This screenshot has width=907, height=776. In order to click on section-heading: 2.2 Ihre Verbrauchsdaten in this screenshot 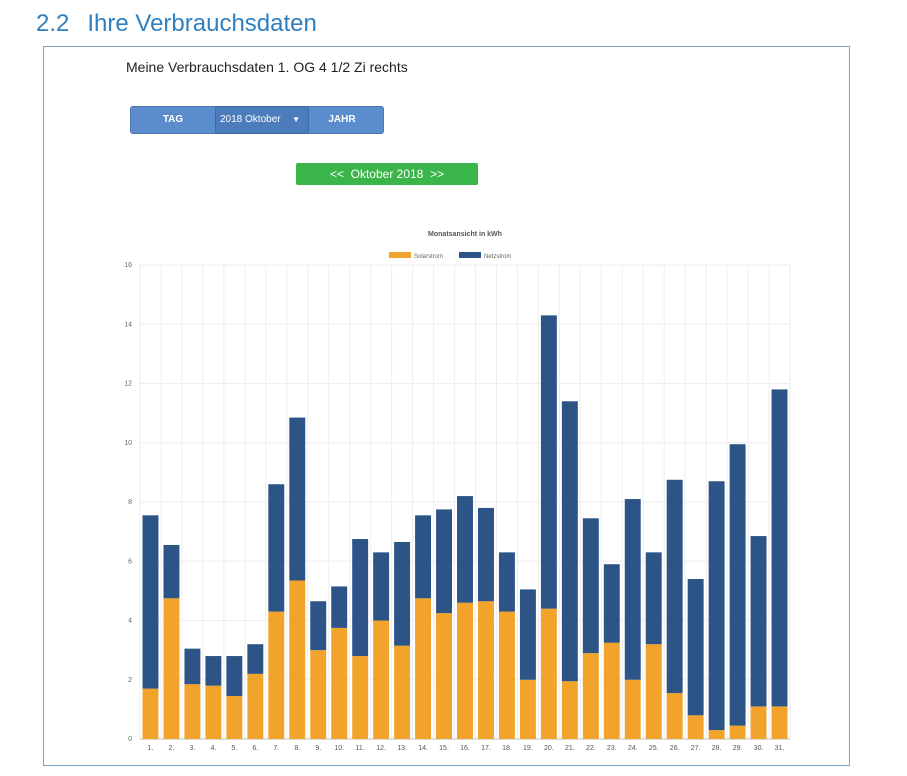, I will do `click(176, 24)`.